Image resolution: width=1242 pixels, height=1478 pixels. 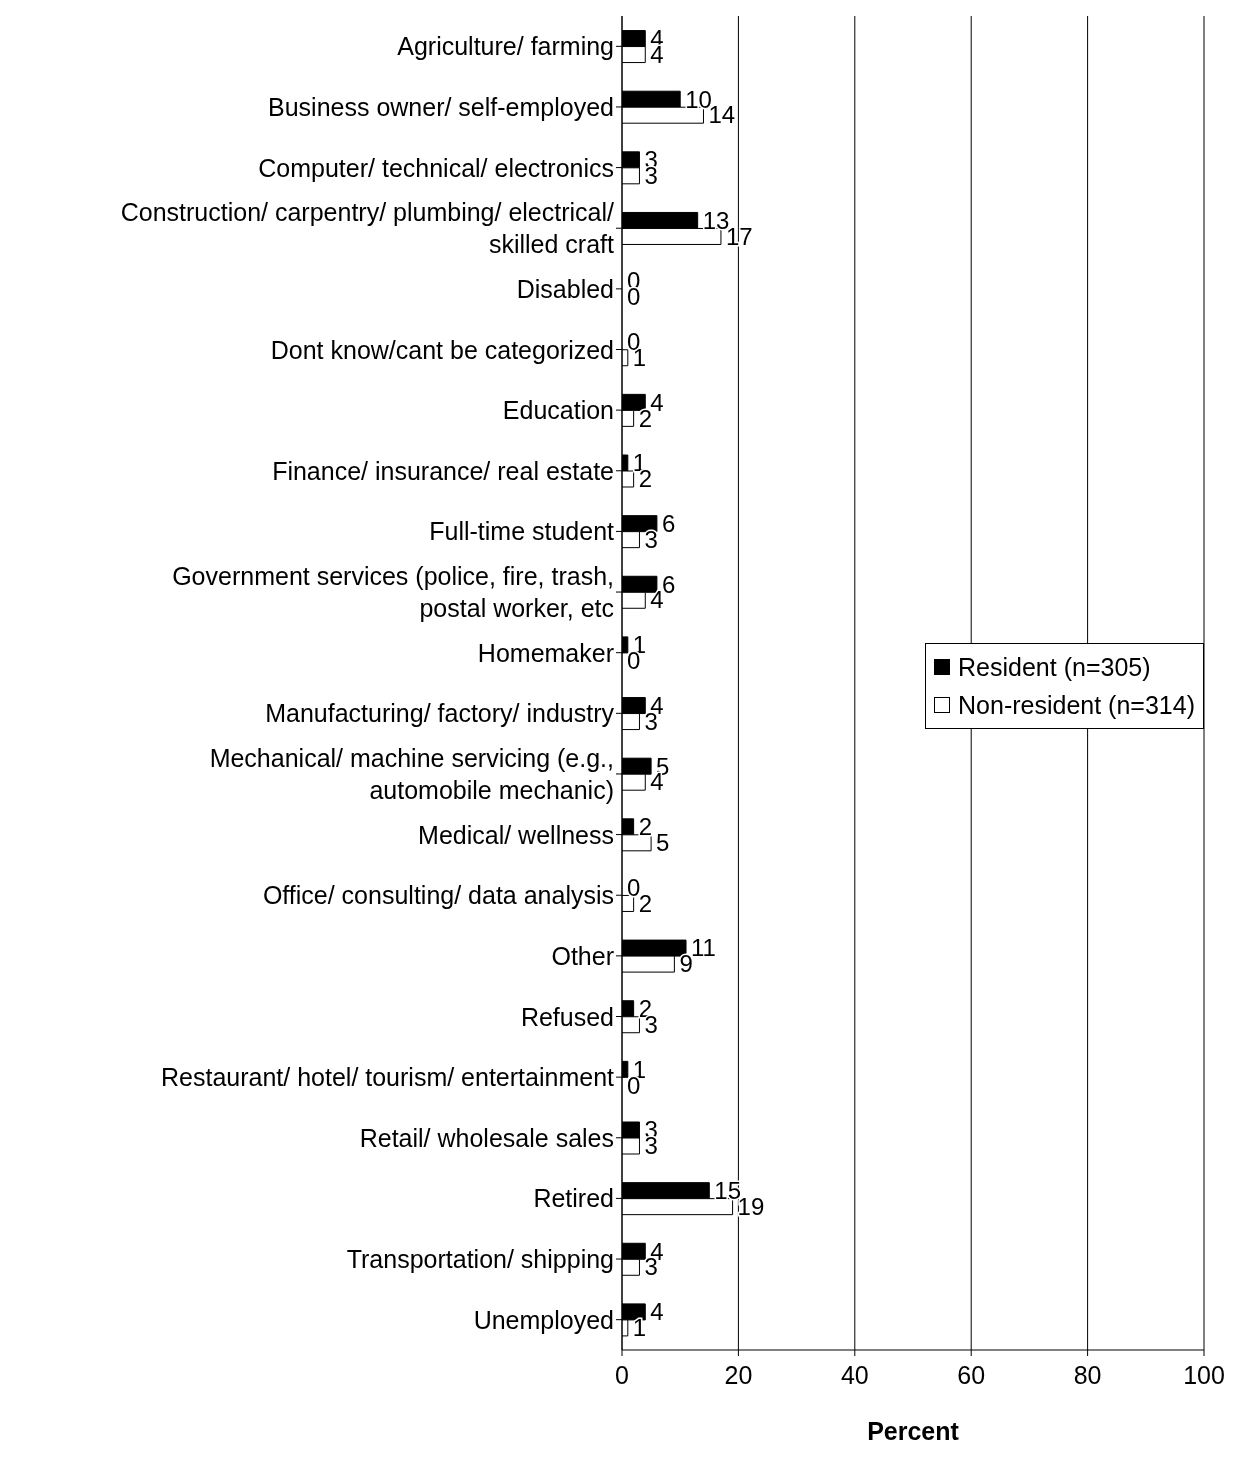 What do you see at coordinates (436, 167) in the screenshot?
I see `y-tick-label: Computer/ technical/ electronics` at bounding box center [436, 167].